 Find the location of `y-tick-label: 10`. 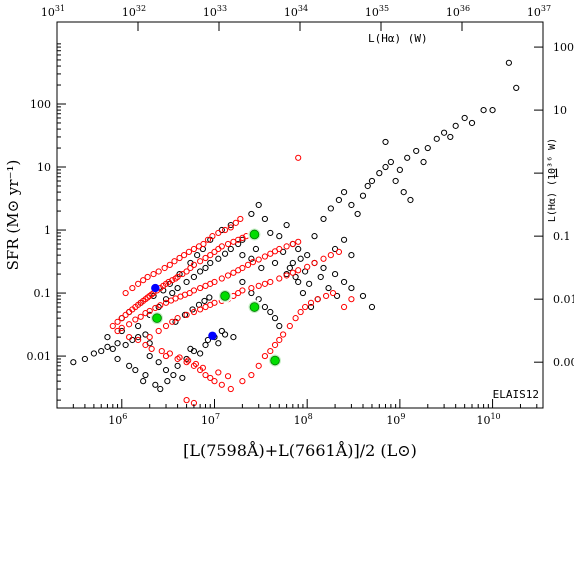

y-tick-label: 10 is located at coordinates (44, 167).